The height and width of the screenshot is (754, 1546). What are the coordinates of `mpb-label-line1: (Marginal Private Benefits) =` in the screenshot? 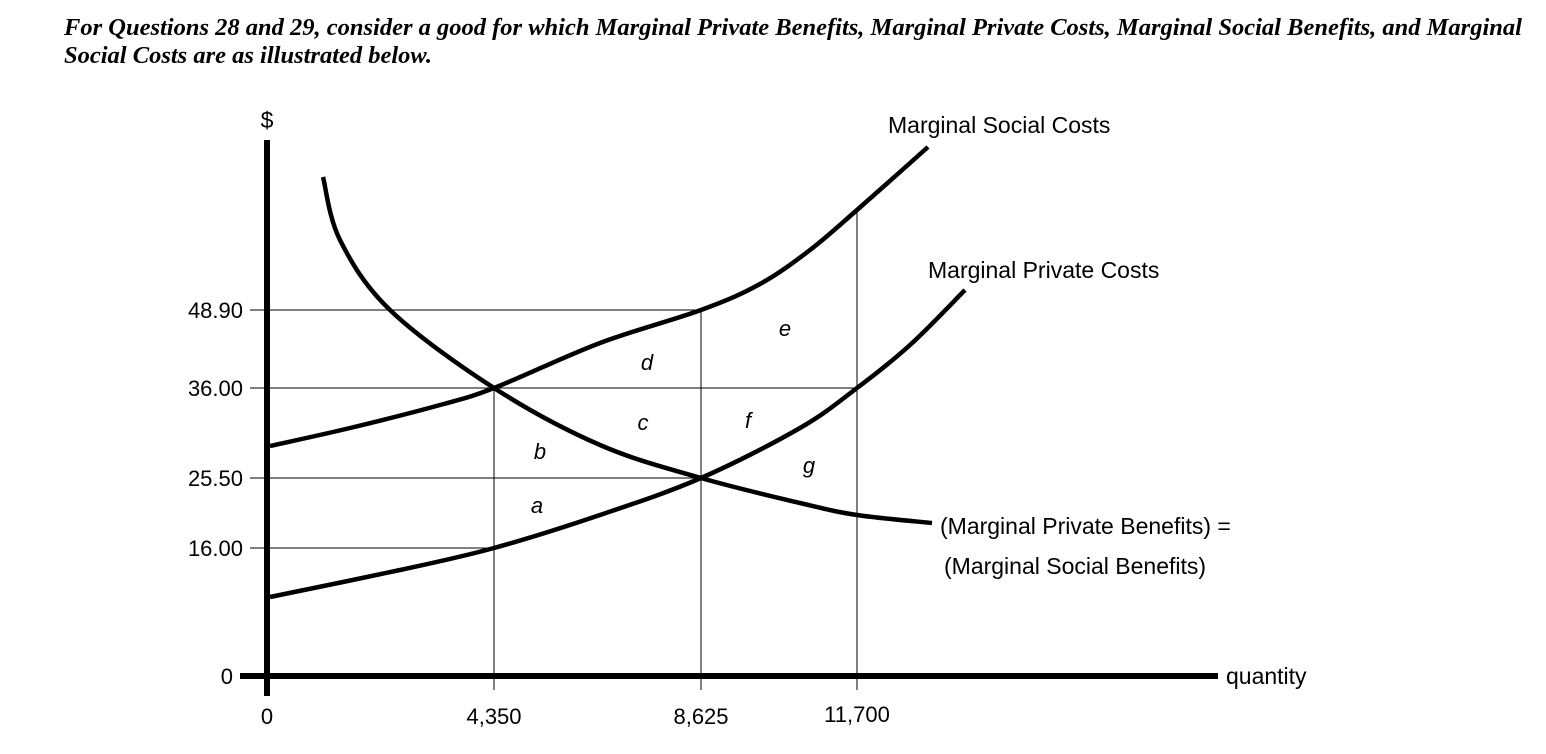 It's located at (1085, 526).